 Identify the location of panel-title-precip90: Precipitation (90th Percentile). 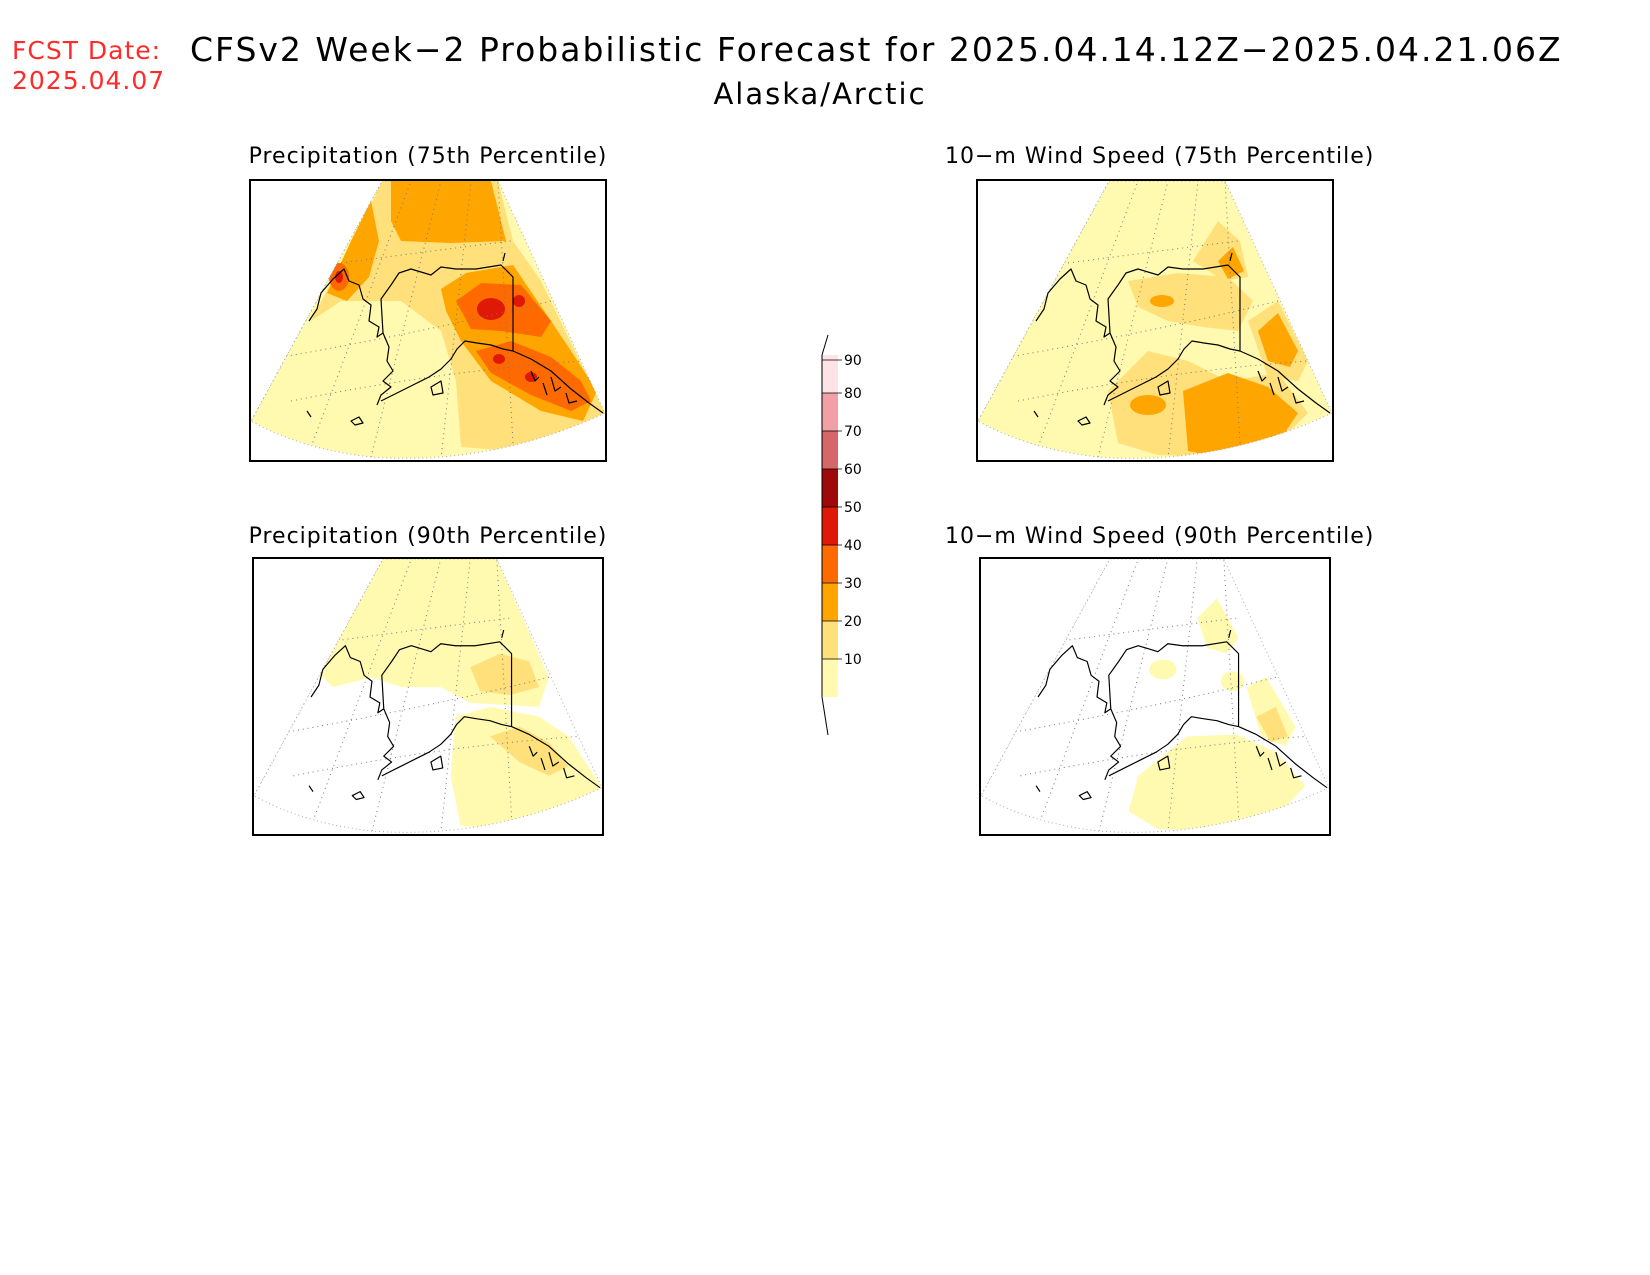
(428, 536).